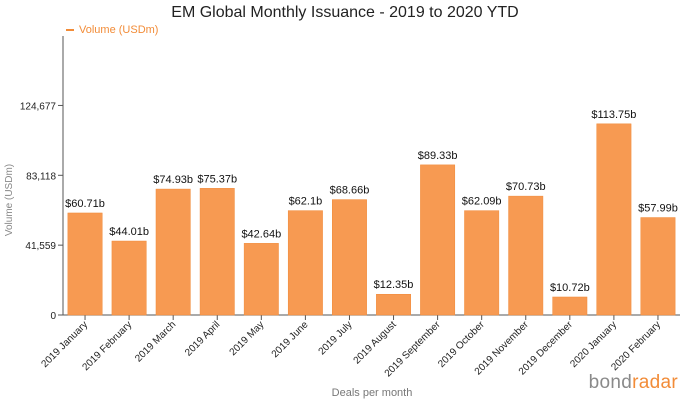  Describe the element at coordinates (9, 200) in the screenshot. I see `y-axis-label: Volume (USDm)` at that location.